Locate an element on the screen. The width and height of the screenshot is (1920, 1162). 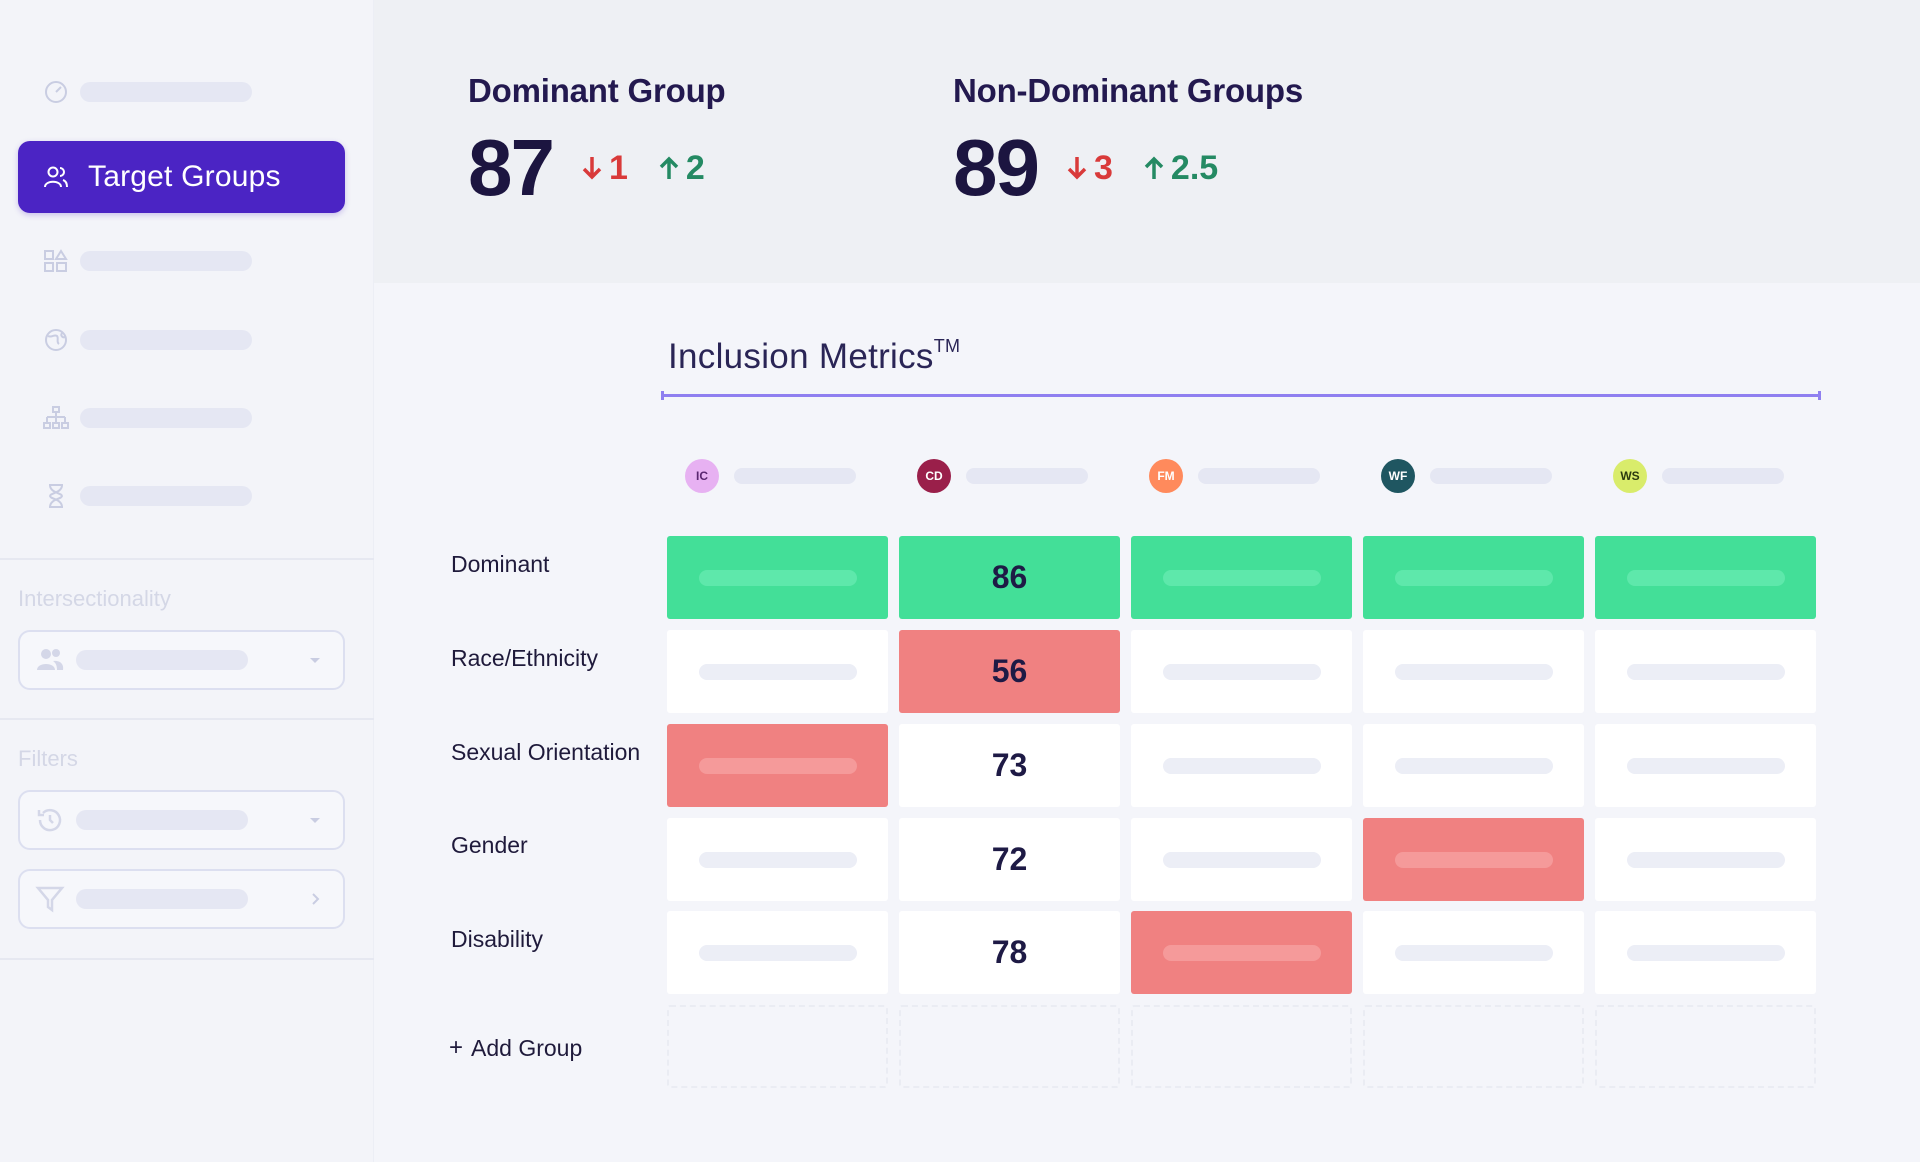
avatar: WF is located at coordinates (1398, 476).